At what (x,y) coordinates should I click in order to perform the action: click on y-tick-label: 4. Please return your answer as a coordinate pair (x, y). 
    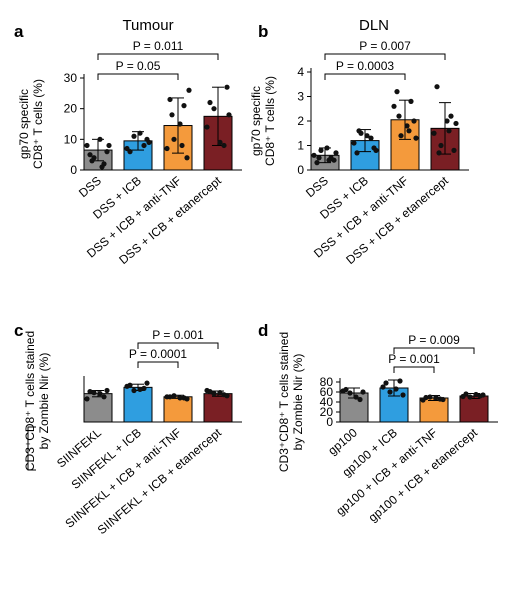
    Looking at the image, I should click on (300, 72).